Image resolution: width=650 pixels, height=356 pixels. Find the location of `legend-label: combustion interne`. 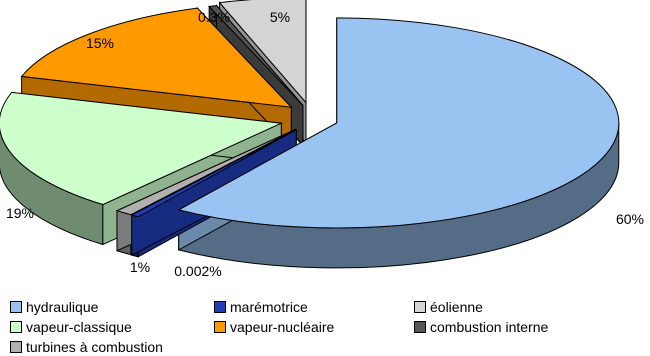

legend-label: combustion interne is located at coordinates (489, 327).